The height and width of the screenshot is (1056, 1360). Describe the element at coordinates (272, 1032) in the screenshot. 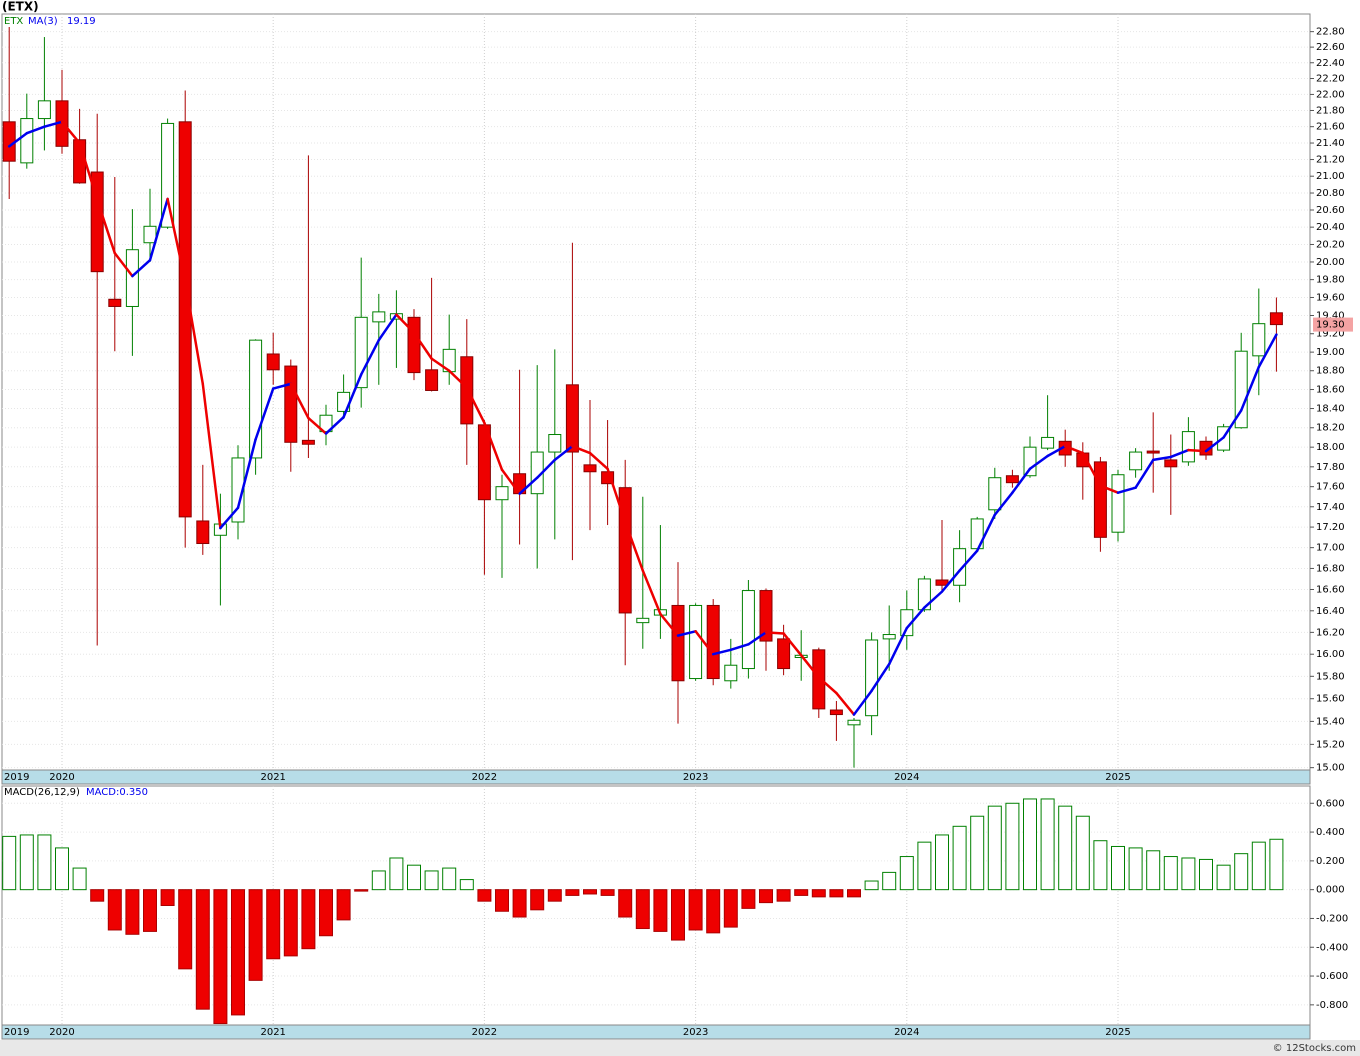

I see `x-tick-label: 2021` at that location.